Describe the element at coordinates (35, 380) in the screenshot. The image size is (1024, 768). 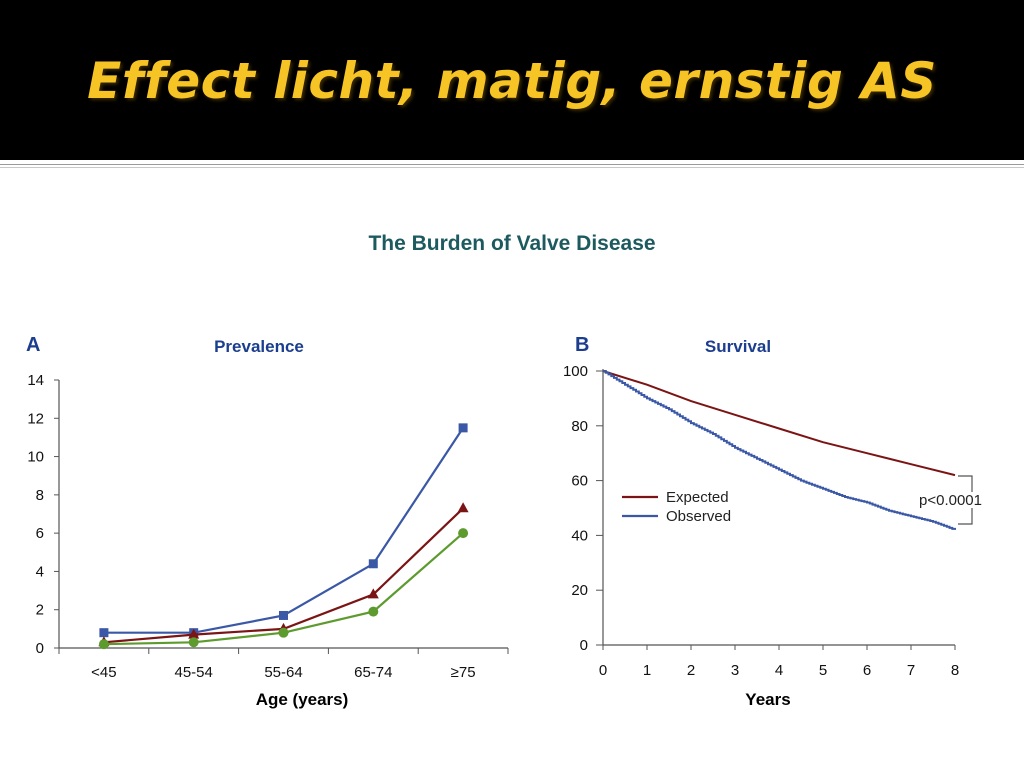
I see `prevalence-y-tick-label: 14` at that location.